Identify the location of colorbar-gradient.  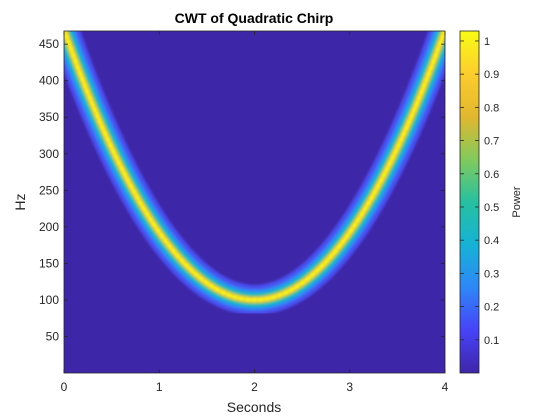
(469, 202).